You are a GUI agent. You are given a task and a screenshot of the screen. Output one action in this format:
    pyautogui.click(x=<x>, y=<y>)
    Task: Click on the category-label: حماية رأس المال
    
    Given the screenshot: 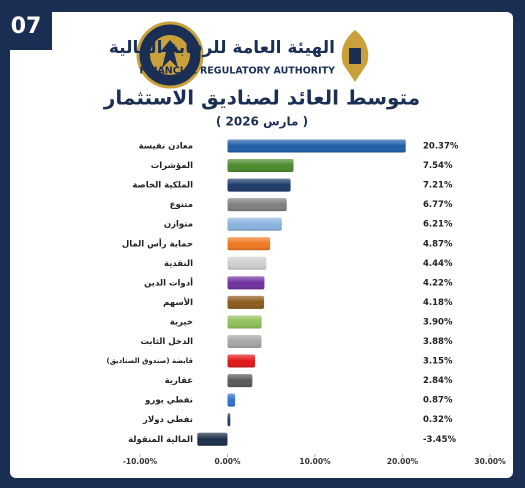 What is the action you would take?
    pyautogui.click(x=157, y=243)
    